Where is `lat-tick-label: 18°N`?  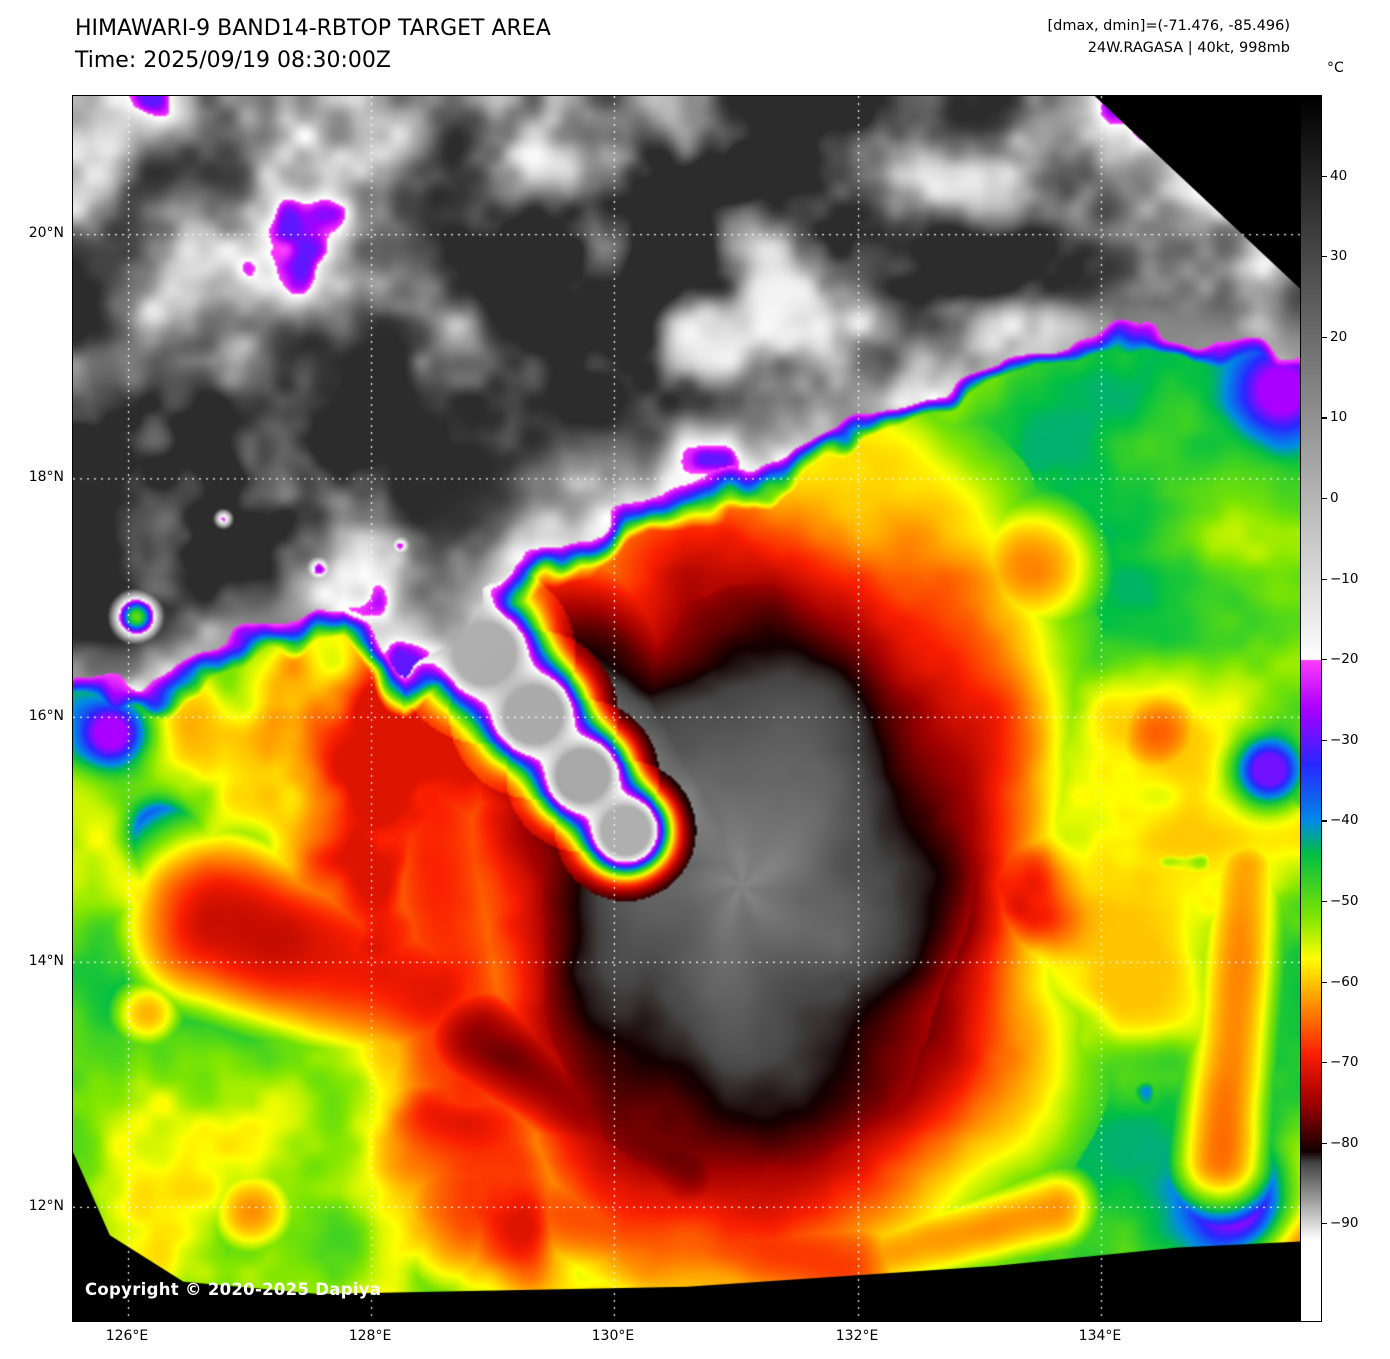
lat-tick-label: 18°N is located at coordinates (46, 477).